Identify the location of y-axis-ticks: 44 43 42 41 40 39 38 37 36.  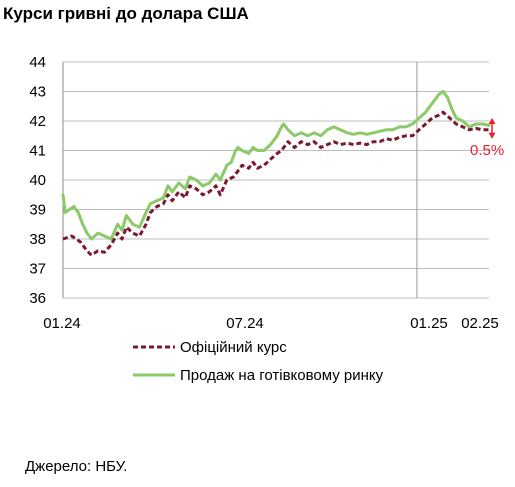
(37, 180).